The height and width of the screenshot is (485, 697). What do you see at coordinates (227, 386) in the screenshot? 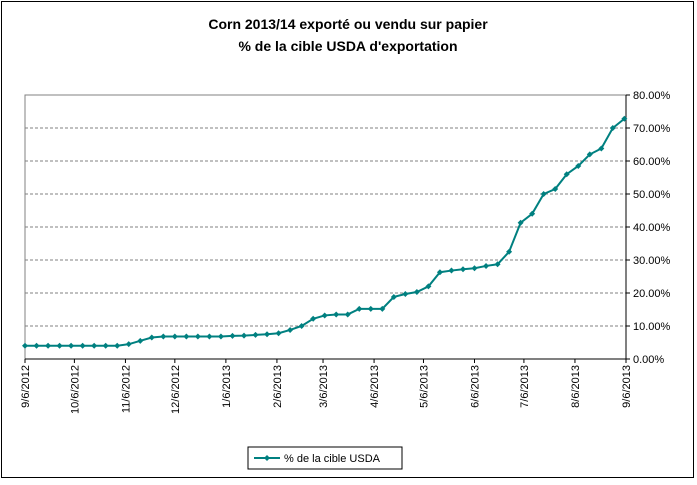
I see `x-tick-label: 1/6/2013` at bounding box center [227, 386].